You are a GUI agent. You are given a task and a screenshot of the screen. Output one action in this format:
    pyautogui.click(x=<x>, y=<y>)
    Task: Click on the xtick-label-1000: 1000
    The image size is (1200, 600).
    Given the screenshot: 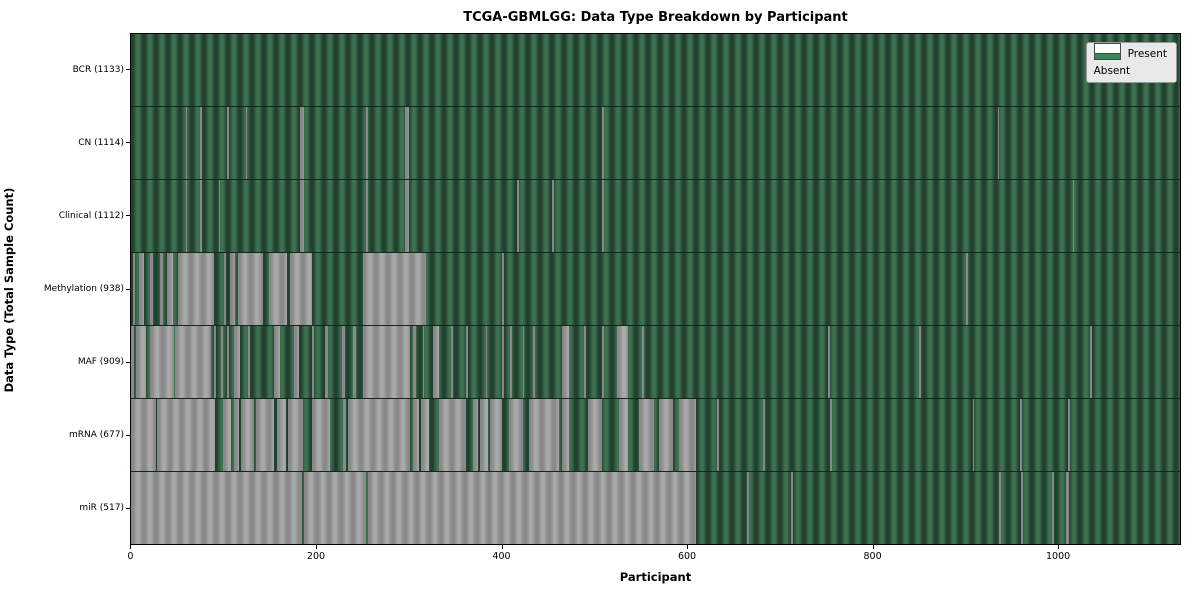 What is the action you would take?
    pyautogui.click(x=1058, y=556)
    